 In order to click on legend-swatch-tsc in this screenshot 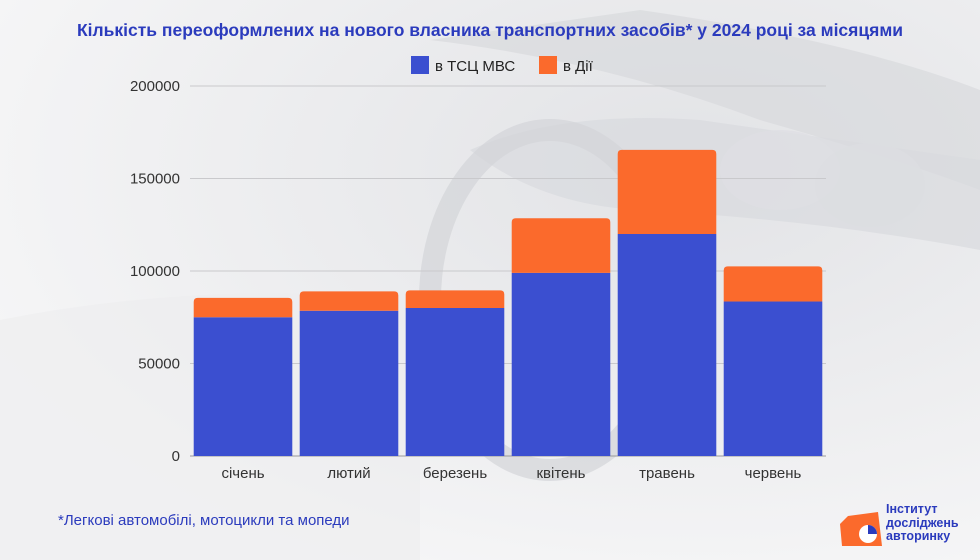, I will do `click(420, 65)`.